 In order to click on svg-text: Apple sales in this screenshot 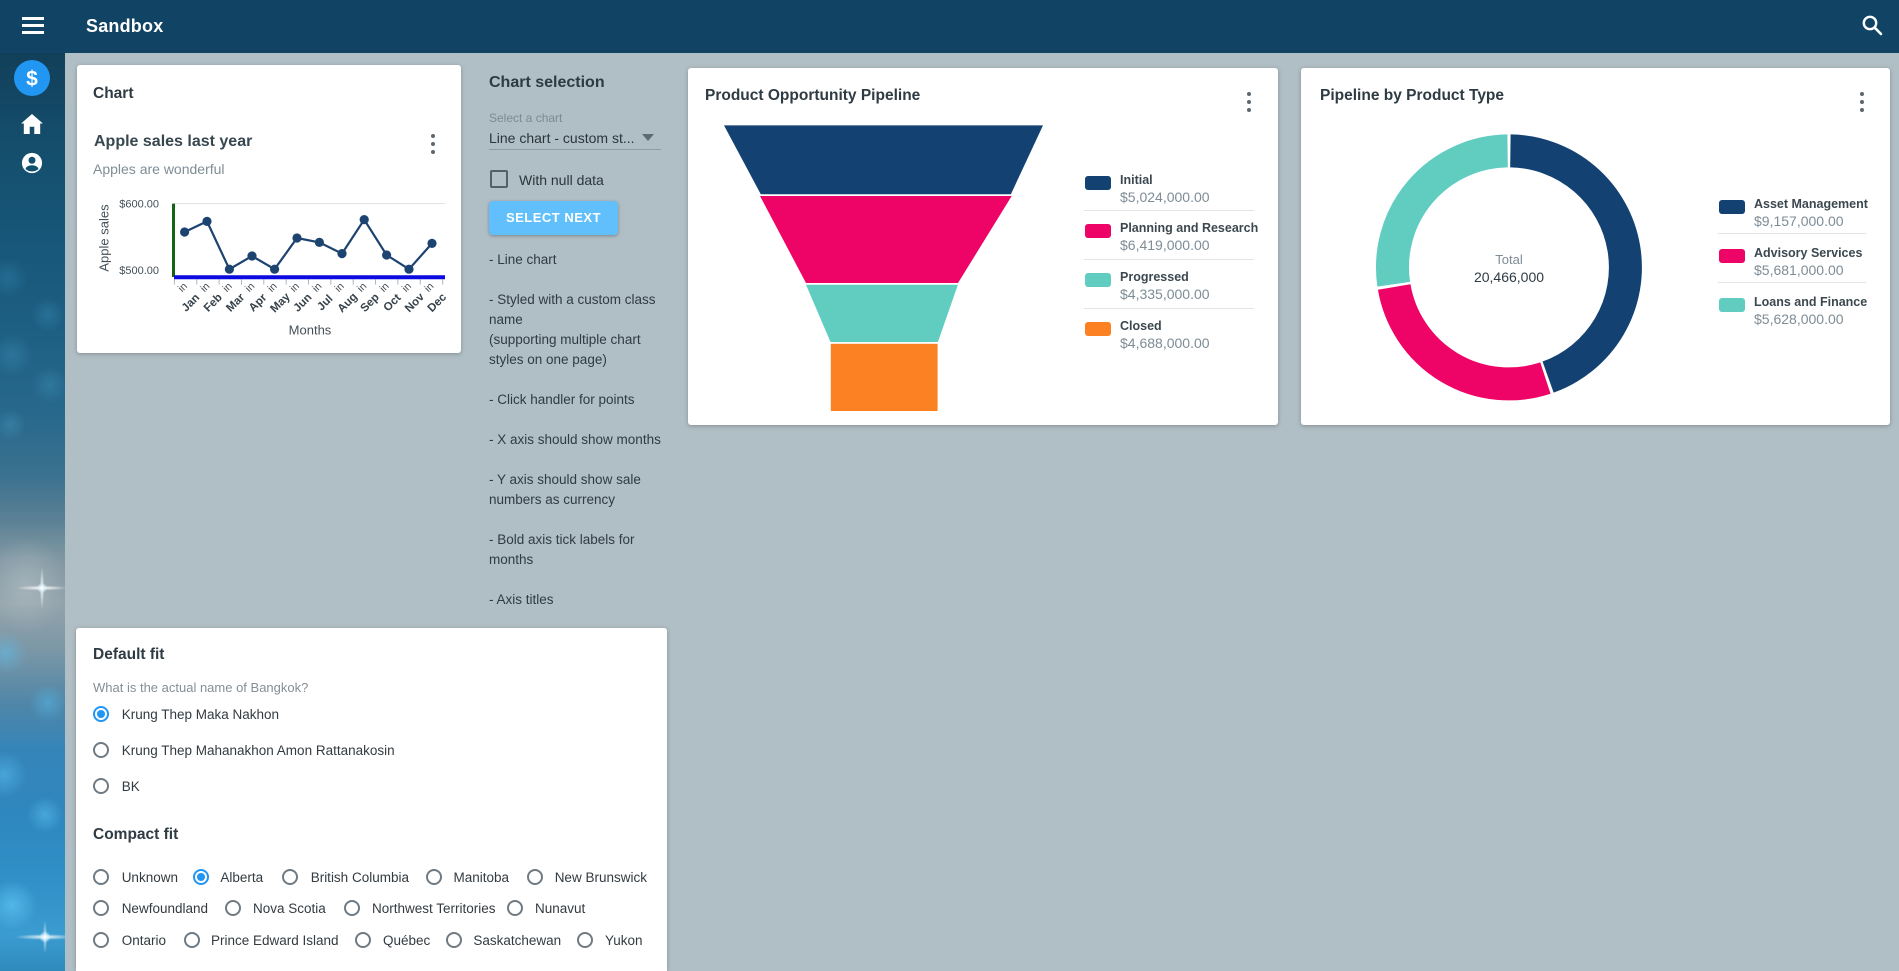, I will do `click(104, 238)`.